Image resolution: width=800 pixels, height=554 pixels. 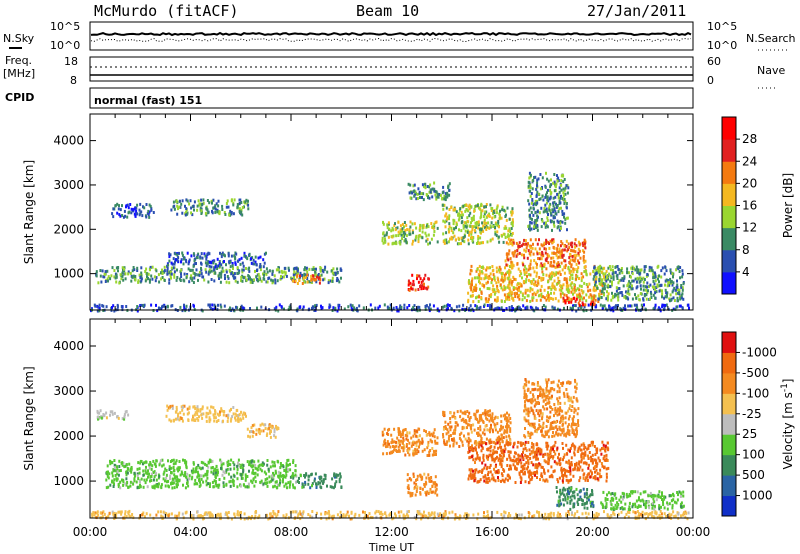 I want to click on power-ytick-label: 3000, so click(x=68, y=185).